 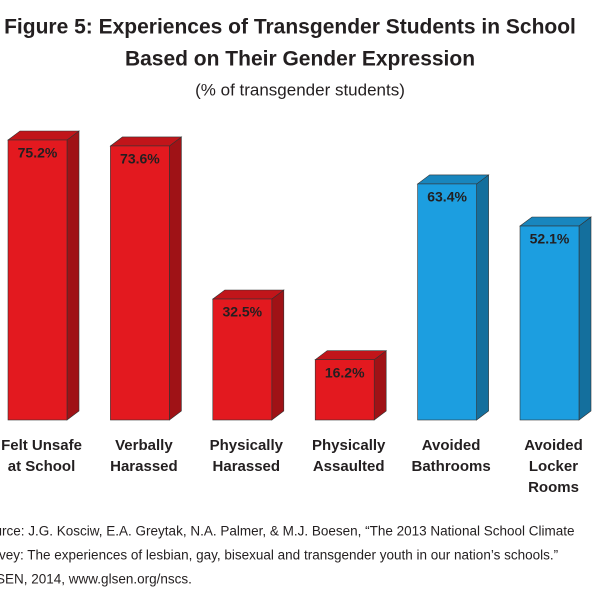 I want to click on chart-title: Based on Their Gender Expression, so click(x=300, y=59).